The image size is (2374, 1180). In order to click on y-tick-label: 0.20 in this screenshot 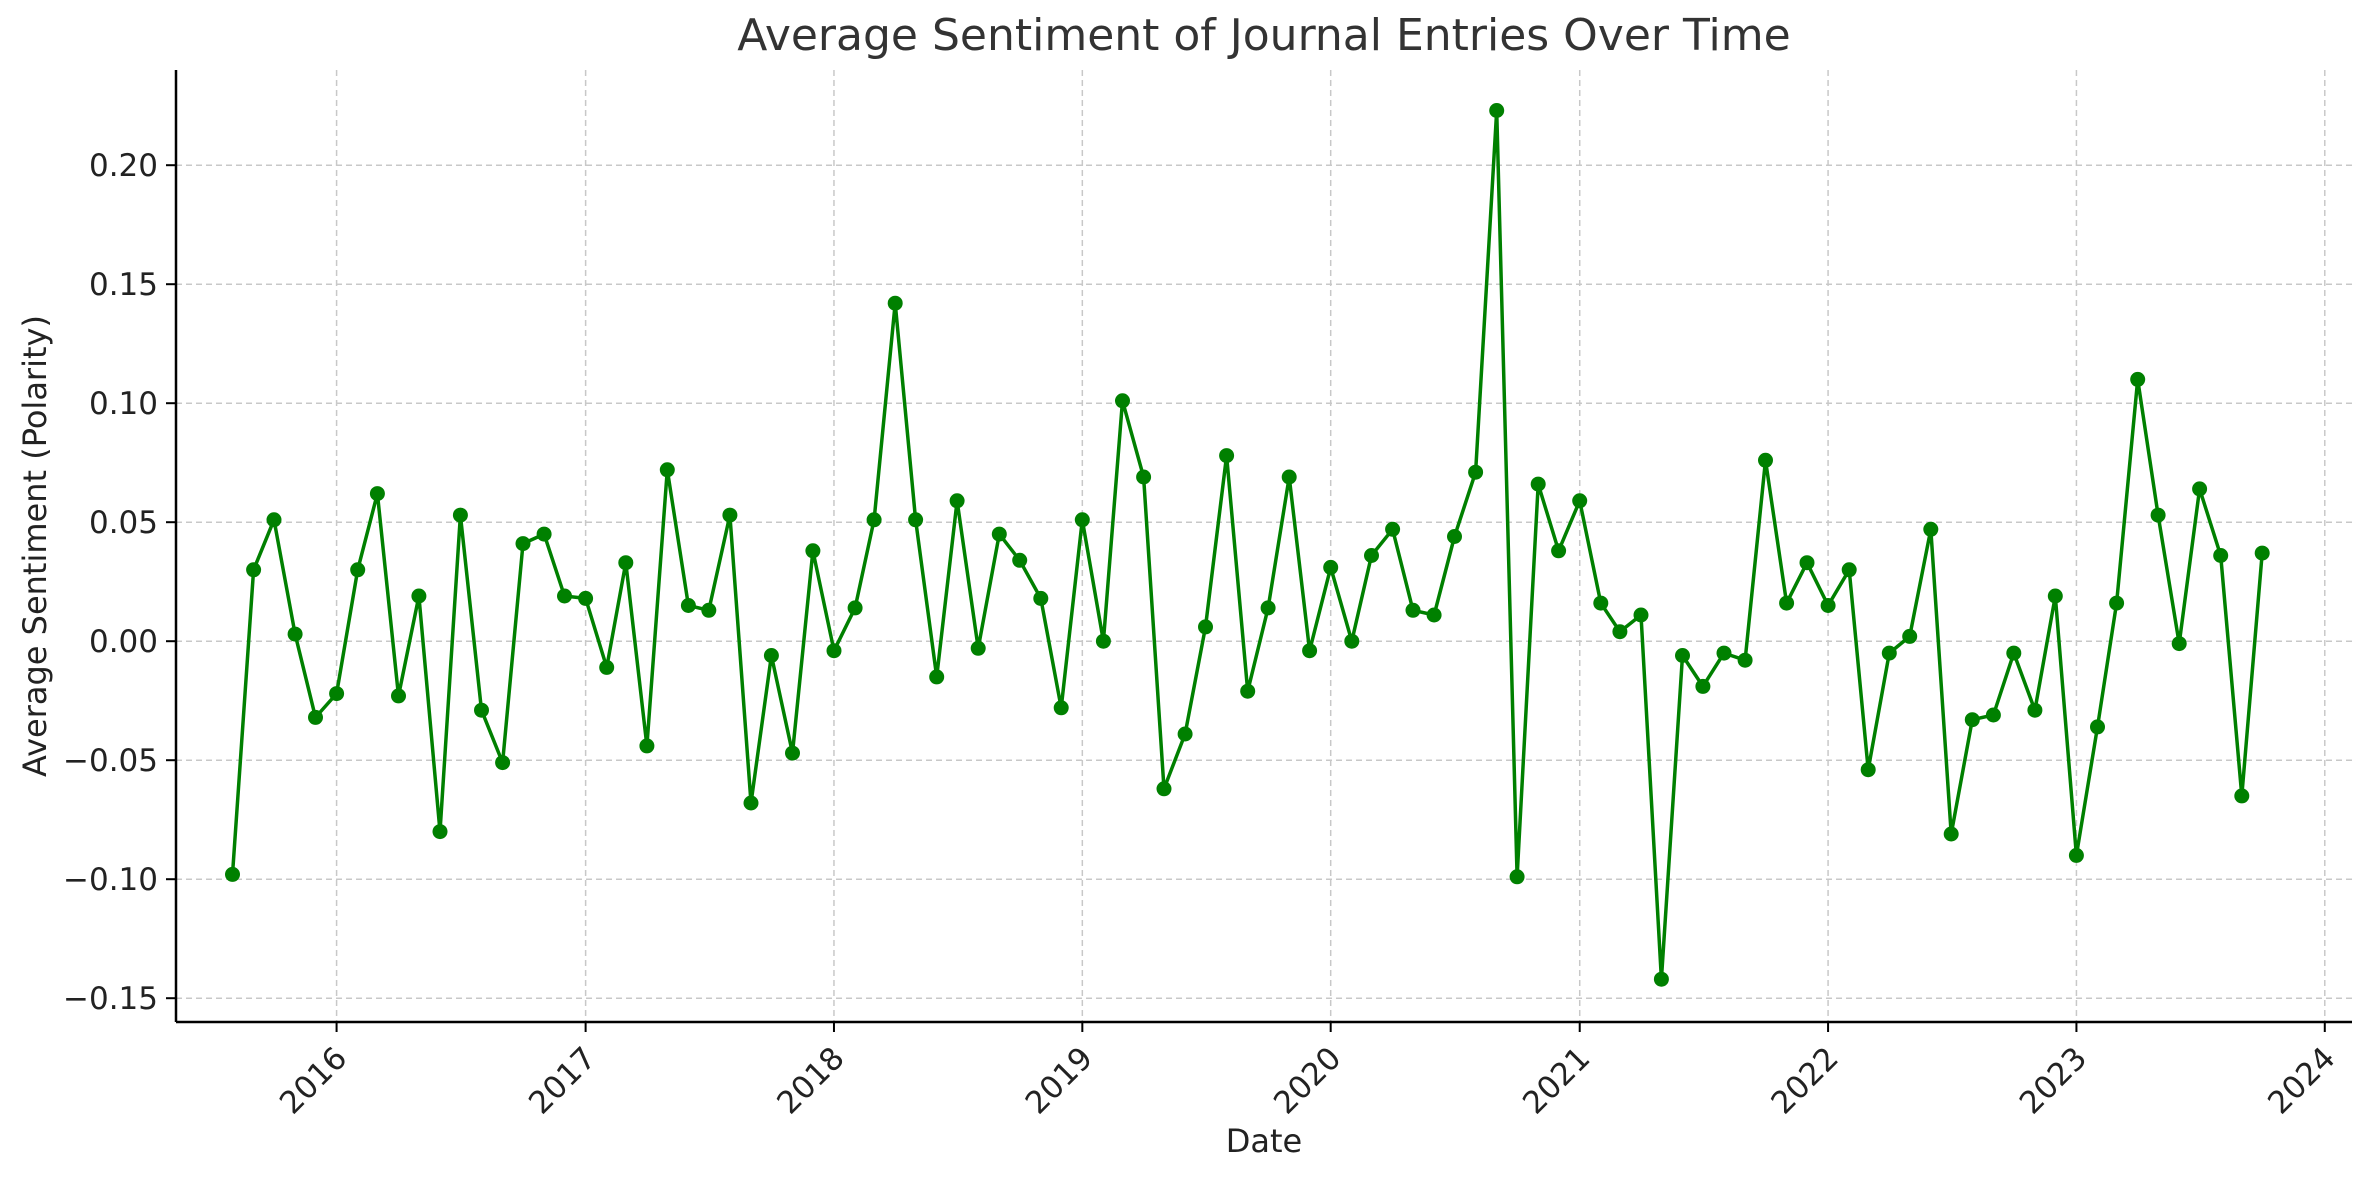, I will do `click(123, 166)`.